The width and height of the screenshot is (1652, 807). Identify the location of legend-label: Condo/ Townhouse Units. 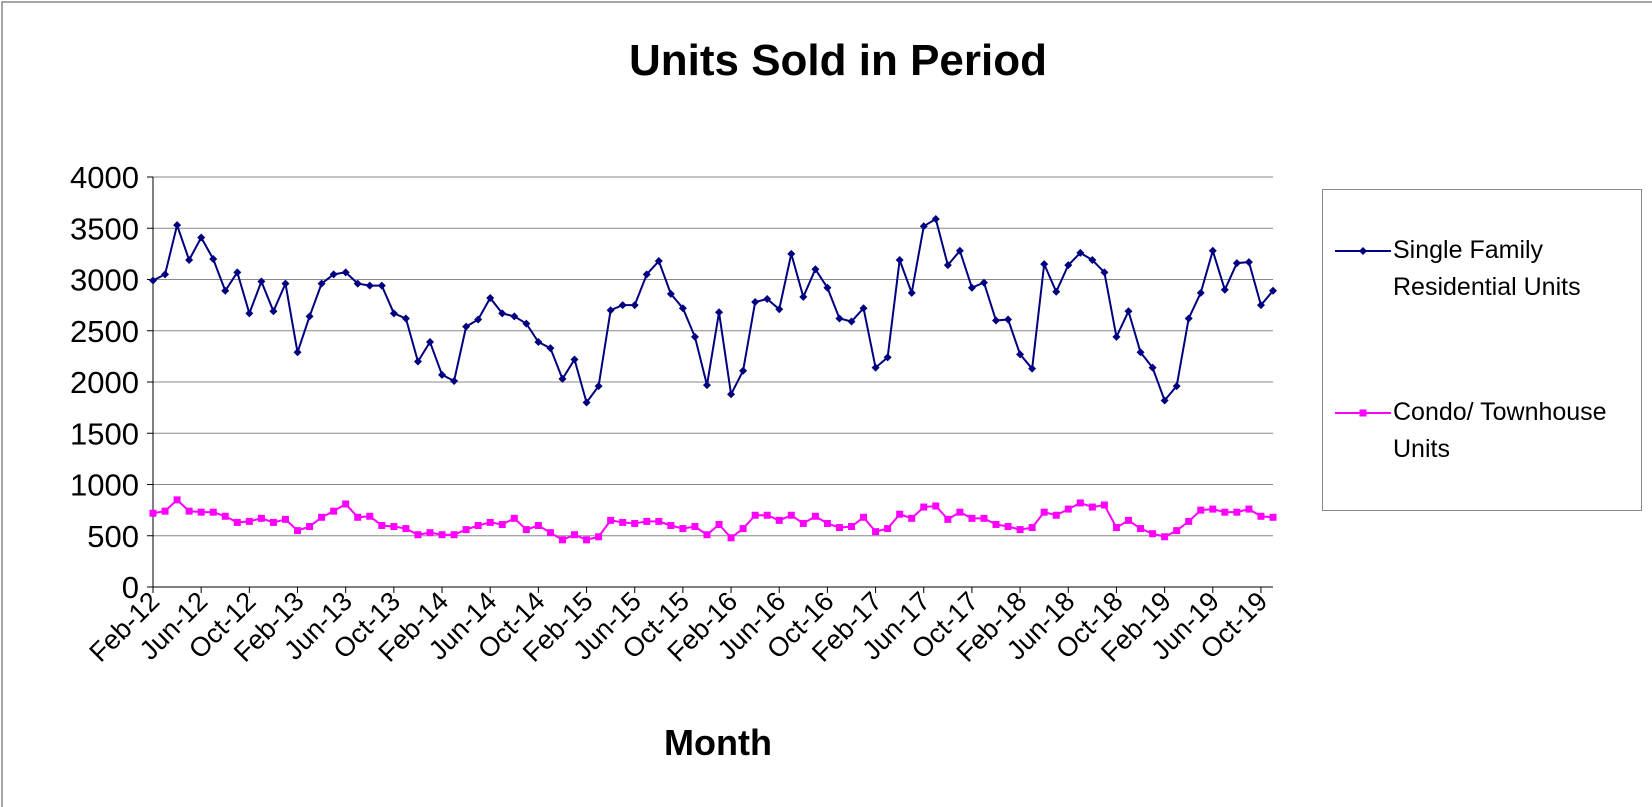
(1500, 430).